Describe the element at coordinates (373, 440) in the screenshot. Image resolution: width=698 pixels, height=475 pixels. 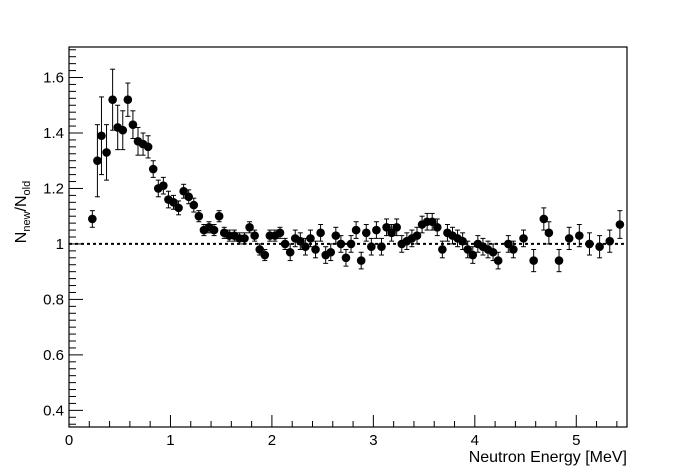
I see `x-tick-label: 3` at that location.